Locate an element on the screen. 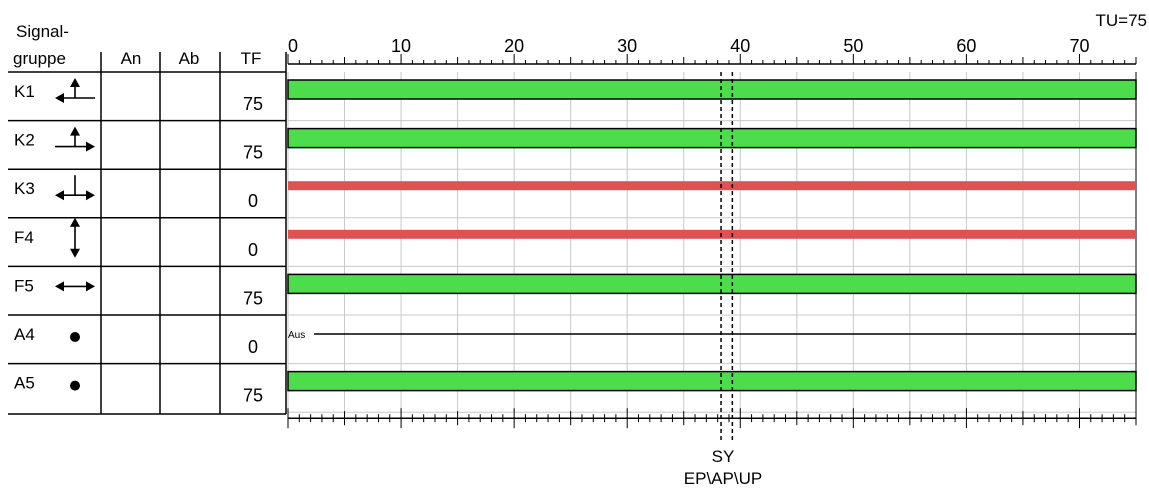 The width and height of the screenshot is (1149, 490). tick-label: 50 is located at coordinates (853, 46).